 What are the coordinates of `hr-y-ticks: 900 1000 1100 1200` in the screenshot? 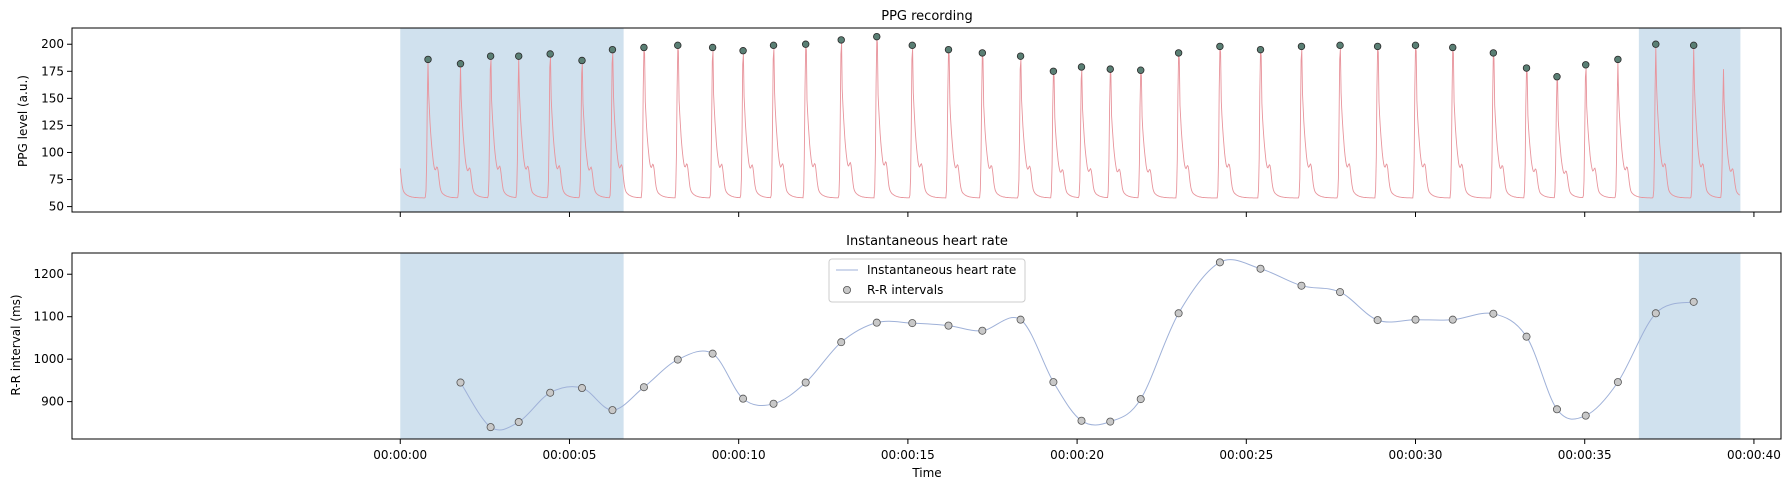 It's located at (52, 338).